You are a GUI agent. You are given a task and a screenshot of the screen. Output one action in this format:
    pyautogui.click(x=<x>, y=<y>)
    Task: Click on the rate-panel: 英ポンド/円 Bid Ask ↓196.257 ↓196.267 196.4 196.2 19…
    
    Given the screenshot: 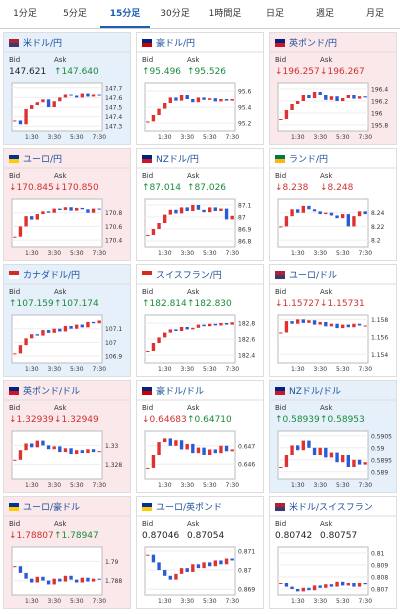 What is the action you would take?
    pyautogui.click(x=333, y=88)
    